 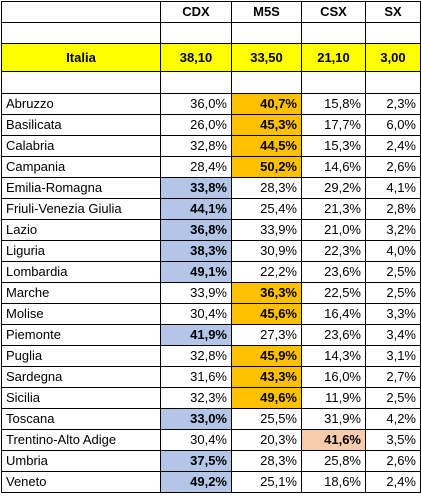 I want to click on table-row: Abruzzo 36,0% 40,7% 15,8% 2,3%, so click(x=211, y=104).